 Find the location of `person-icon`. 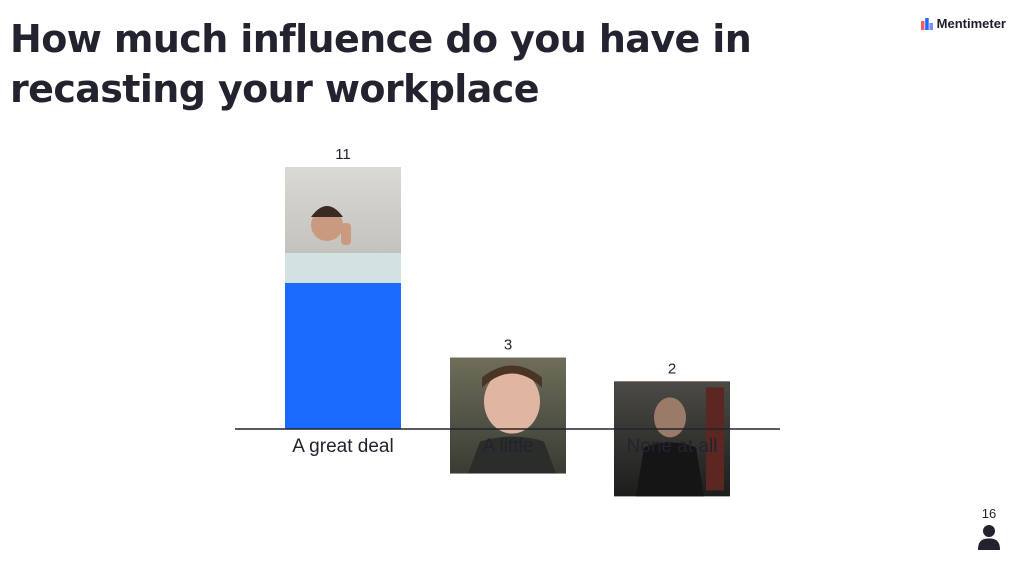

person-icon is located at coordinates (989, 537).